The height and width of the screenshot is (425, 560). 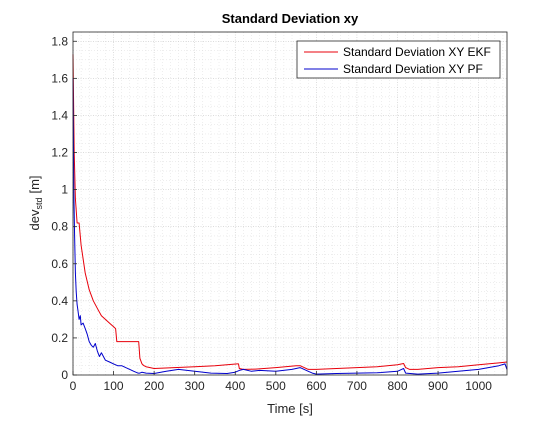 I want to click on legend-label-pf: Standard Deviation XY PF, so click(x=413, y=69).